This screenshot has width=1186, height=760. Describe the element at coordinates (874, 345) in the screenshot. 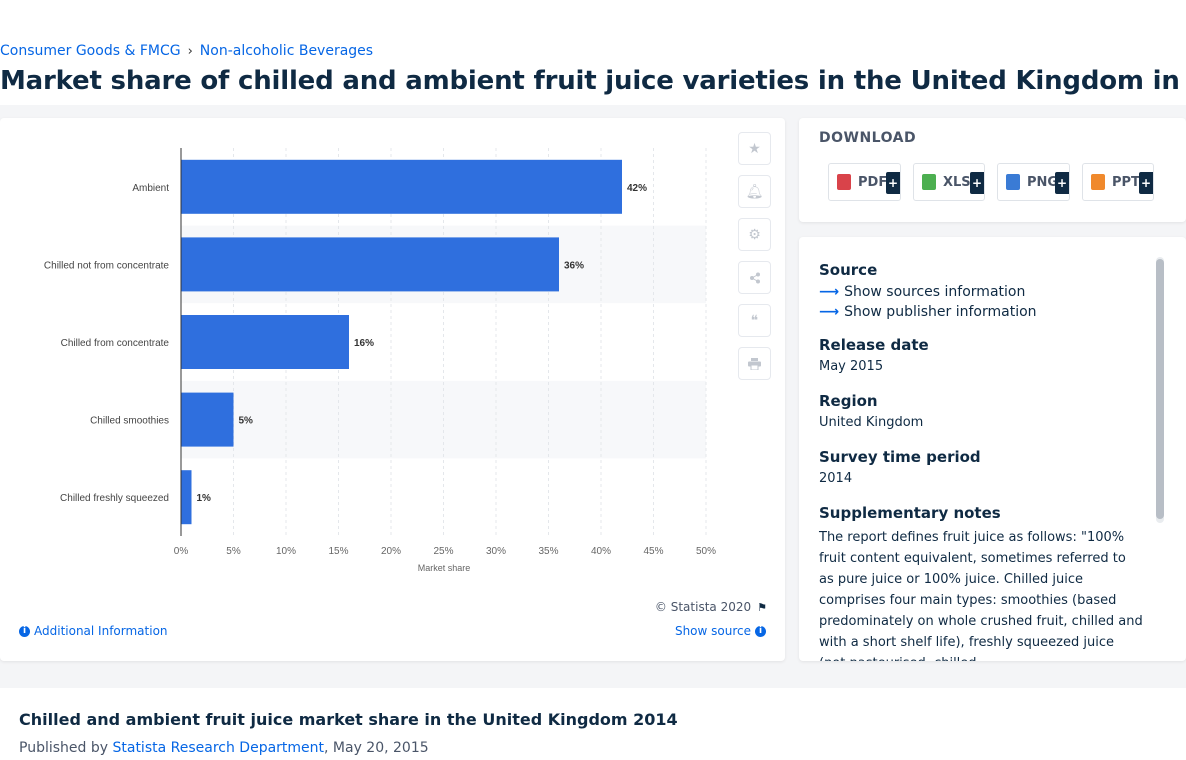

I see `release-date-label: Release date` at that location.